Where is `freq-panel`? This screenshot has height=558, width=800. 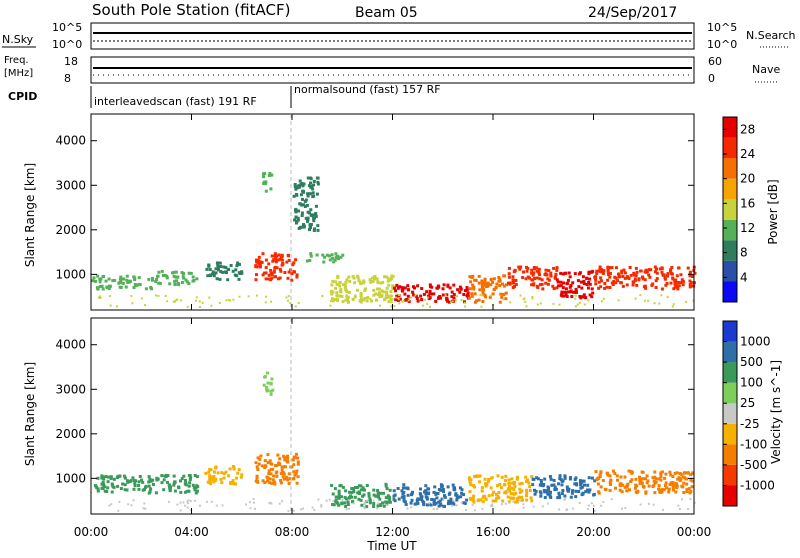
freq-panel is located at coordinates (392, 70).